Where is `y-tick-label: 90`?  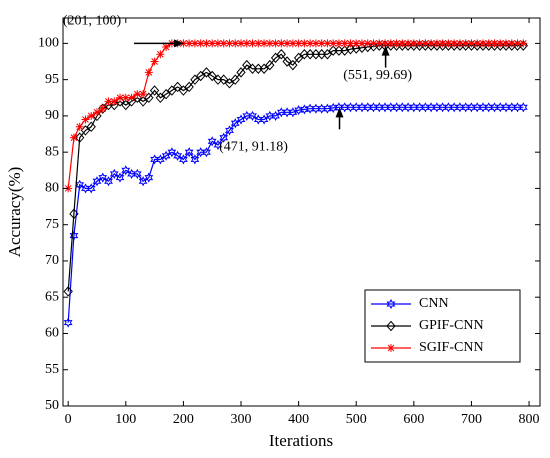
y-tick-label: 90 is located at coordinates (52, 115).